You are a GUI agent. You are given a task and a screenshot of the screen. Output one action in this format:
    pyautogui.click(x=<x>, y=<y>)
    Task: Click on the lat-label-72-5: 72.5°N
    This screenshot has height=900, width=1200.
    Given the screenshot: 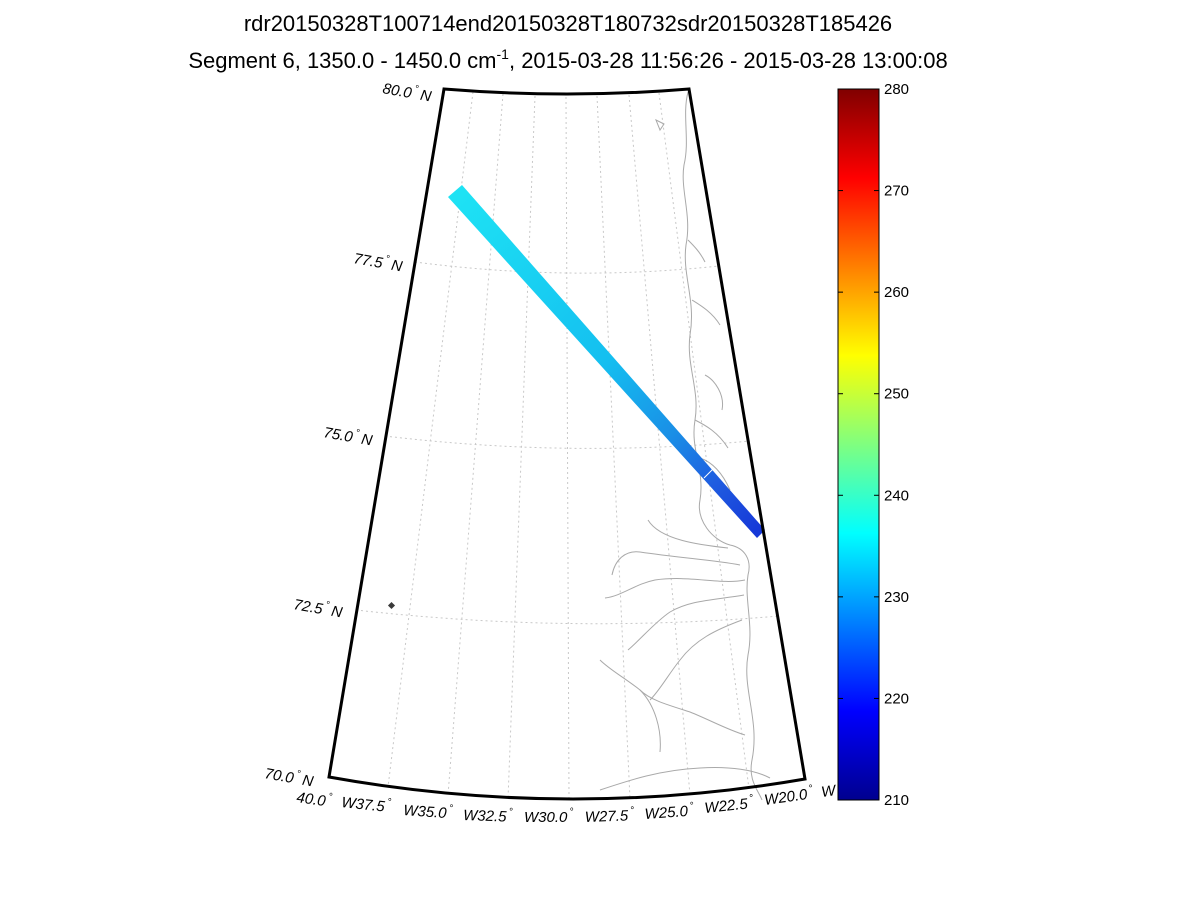 What is the action you would take?
    pyautogui.click(x=318, y=607)
    